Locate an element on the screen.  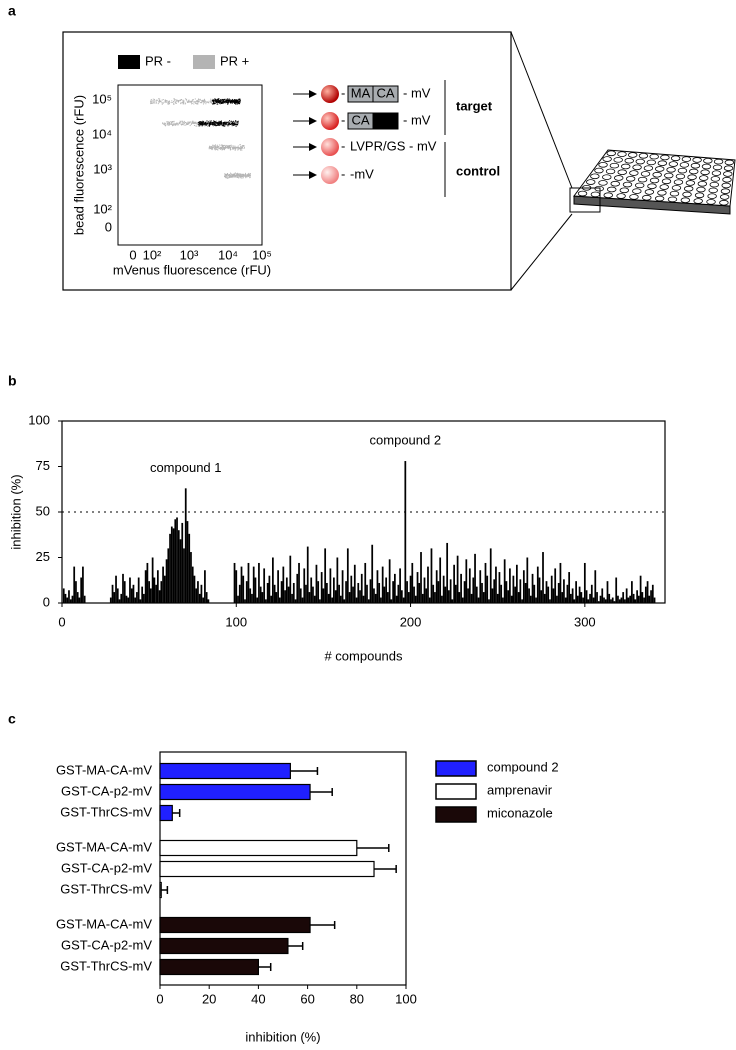
construct-box is located at coordinates (385, 94).